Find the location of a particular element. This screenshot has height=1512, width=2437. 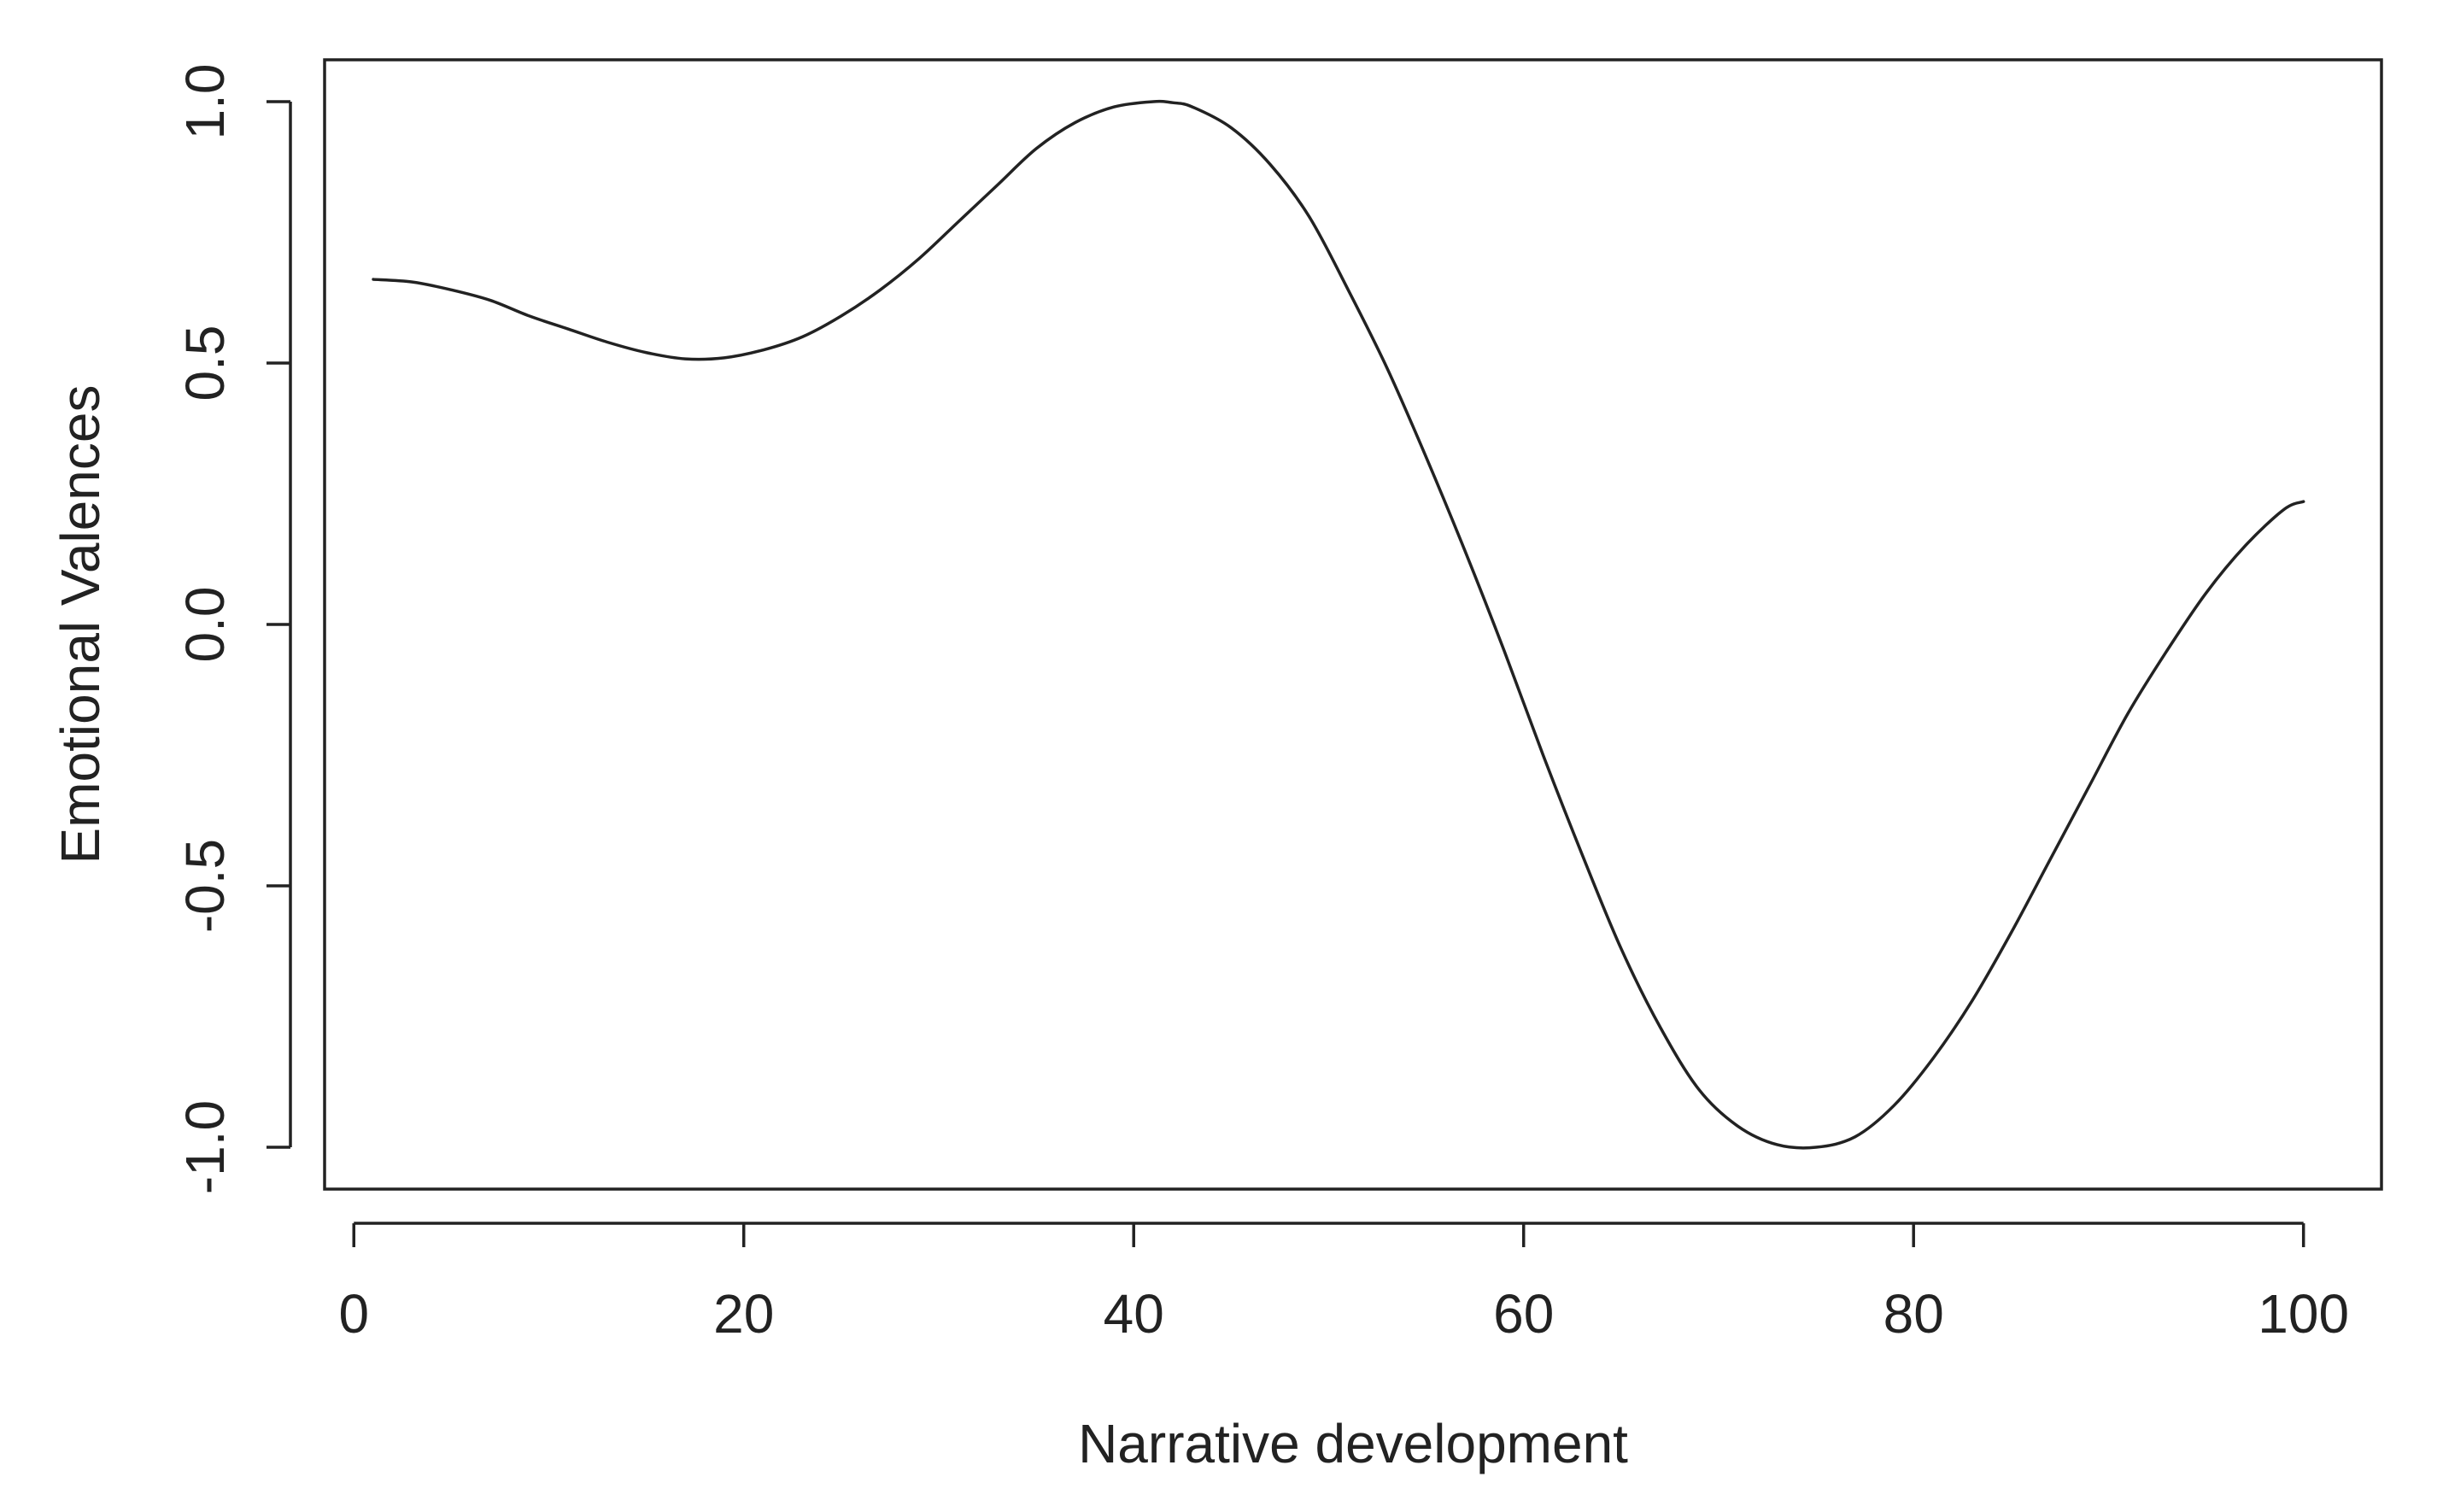

x-tick-label: 40 is located at coordinates (1134, 1314).